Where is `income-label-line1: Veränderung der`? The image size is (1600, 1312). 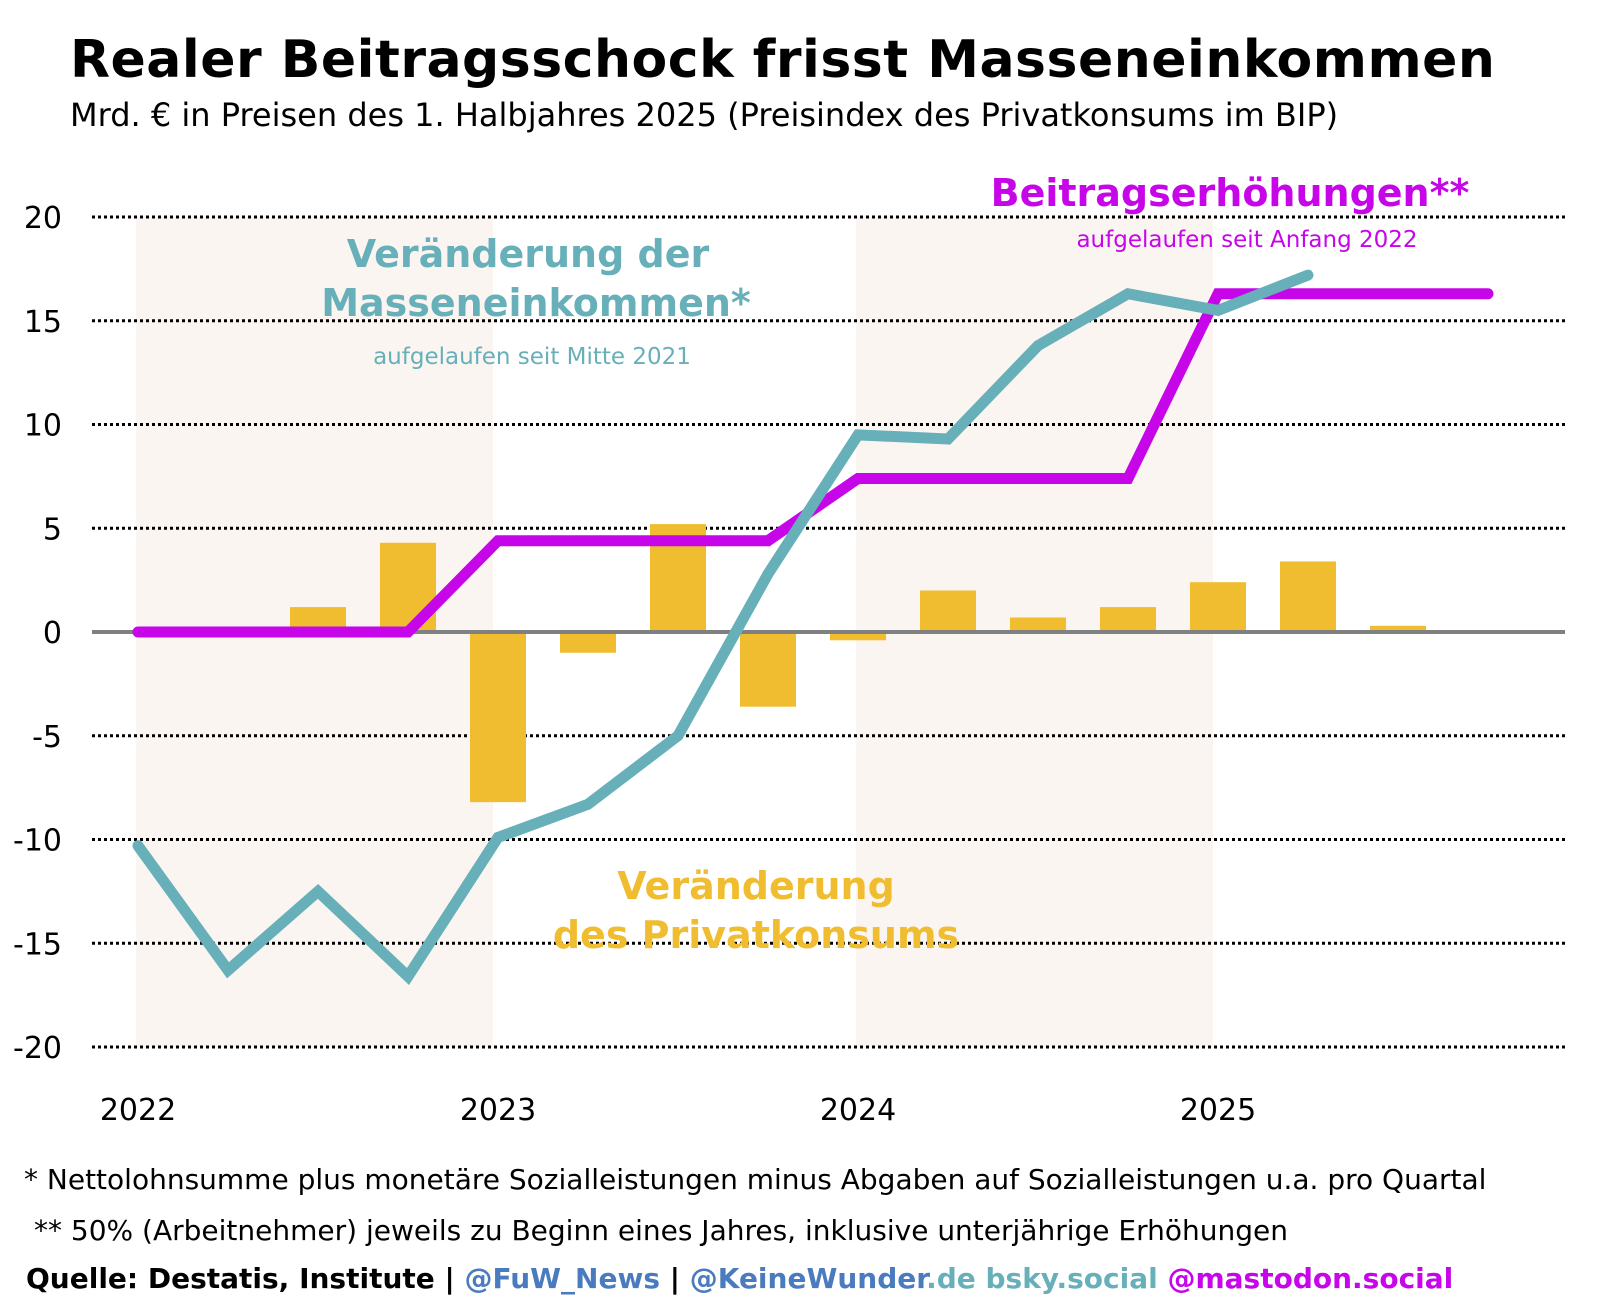 income-label-line1: Veränderung der is located at coordinates (528, 254).